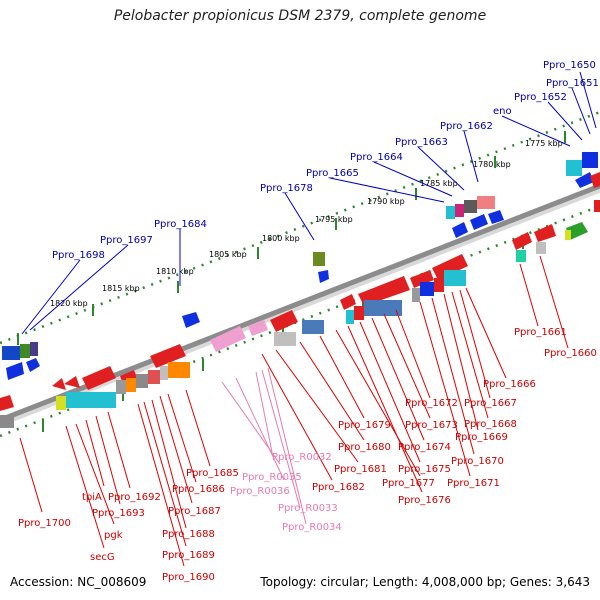 The width and height of the screenshot is (600, 600). I want to click on gene-label: eno, so click(502, 111).